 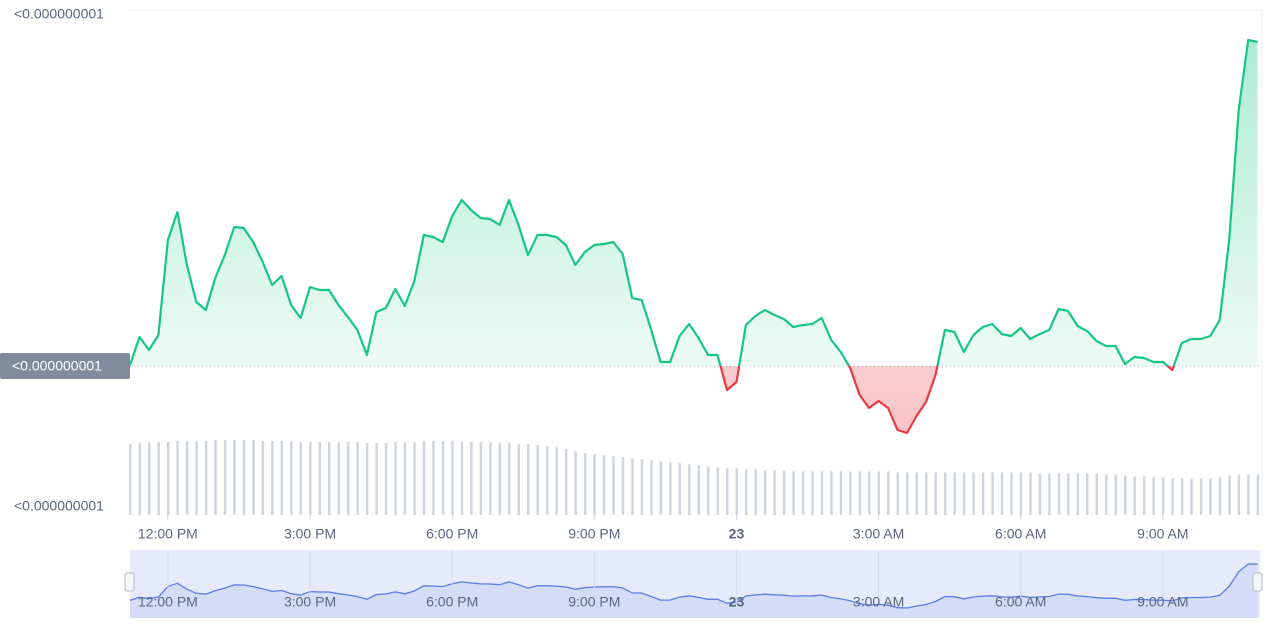 I want to click on navigator-tick-label: 9:00 PM, so click(x=594, y=602).